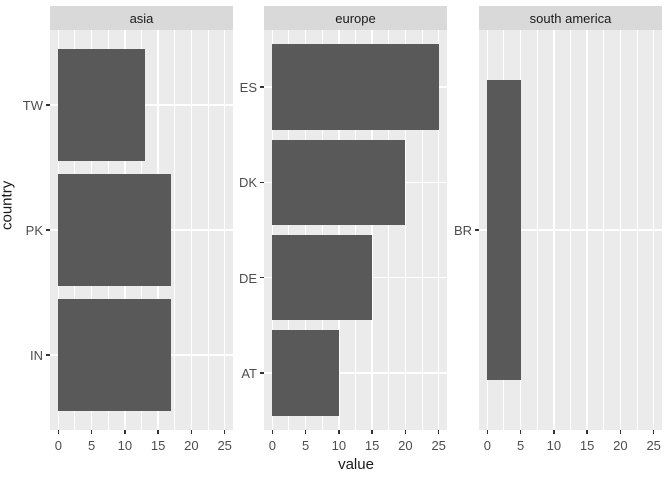  What do you see at coordinates (356, 464) in the screenshot?
I see `x-axis-title-text: value` at bounding box center [356, 464].